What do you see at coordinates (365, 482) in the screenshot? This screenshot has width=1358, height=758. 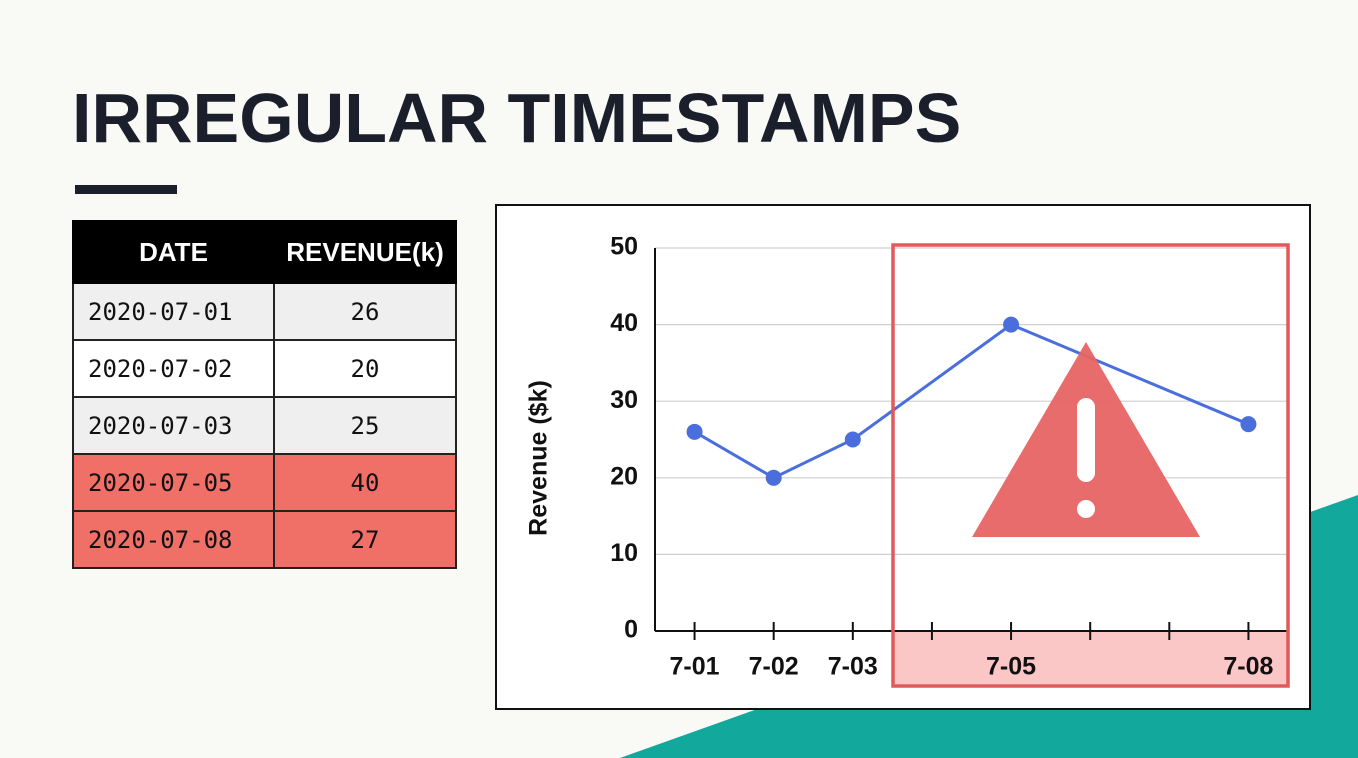 I see `table-cell: 40` at bounding box center [365, 482].